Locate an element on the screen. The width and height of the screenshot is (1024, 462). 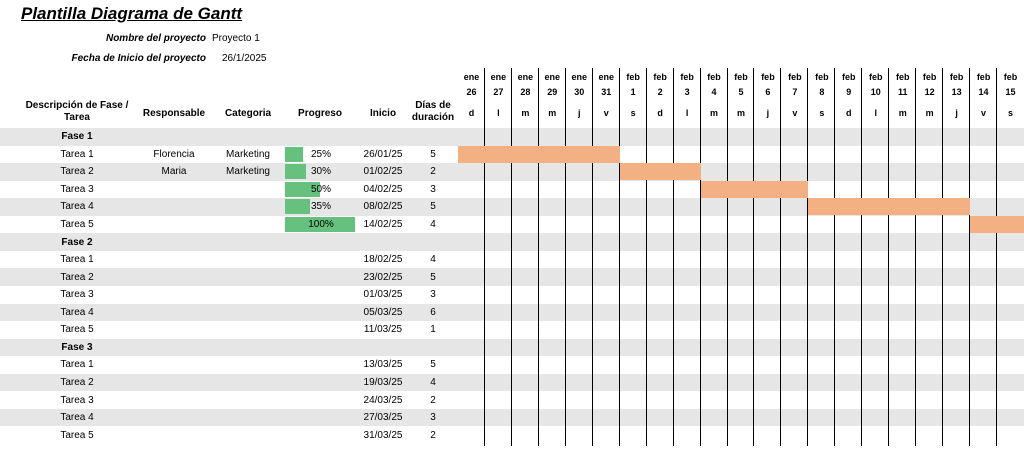
task-start-date: 19/03/25 is located at coordinates (383, 382).